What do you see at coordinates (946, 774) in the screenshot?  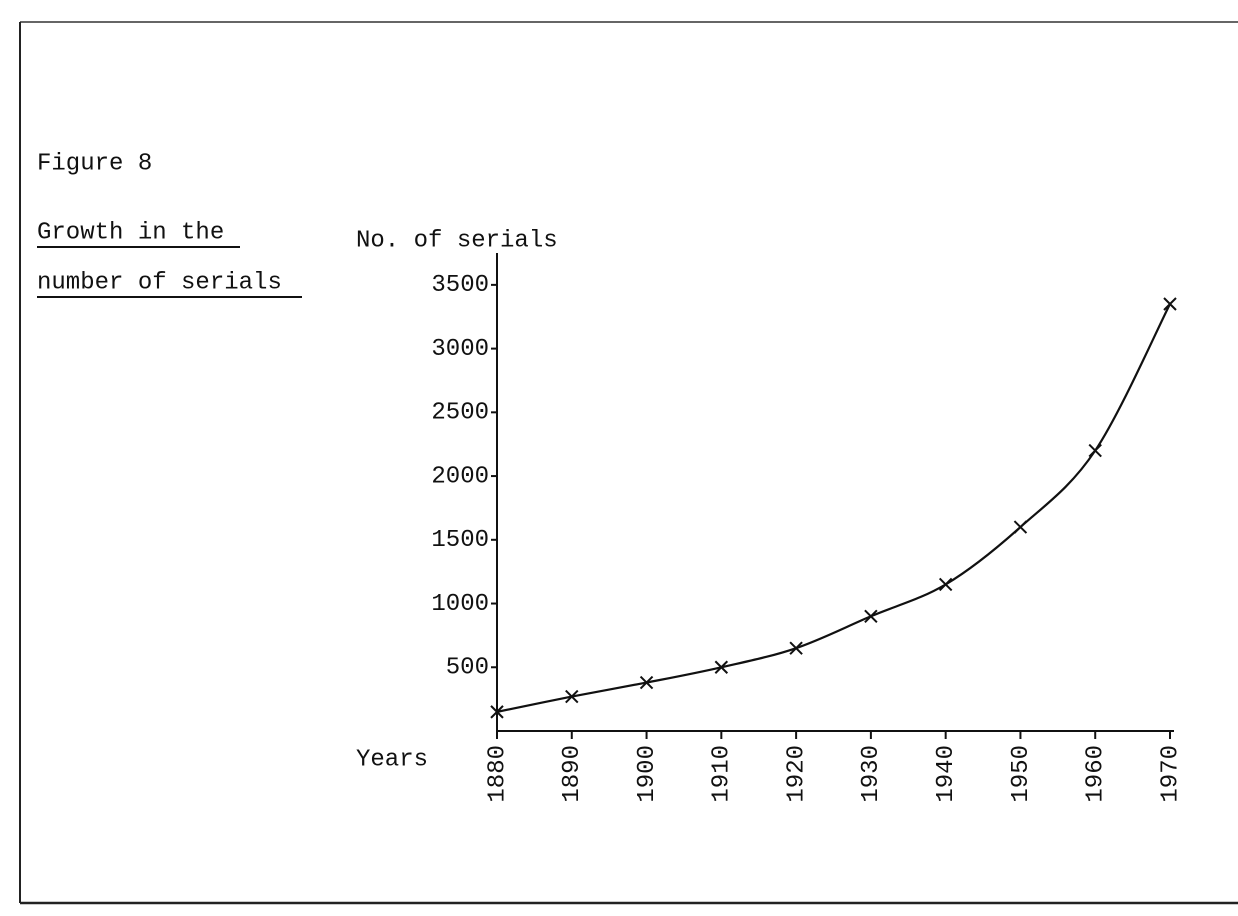 I see `x-tick-label: 1940` at bounding box center [946, 774].